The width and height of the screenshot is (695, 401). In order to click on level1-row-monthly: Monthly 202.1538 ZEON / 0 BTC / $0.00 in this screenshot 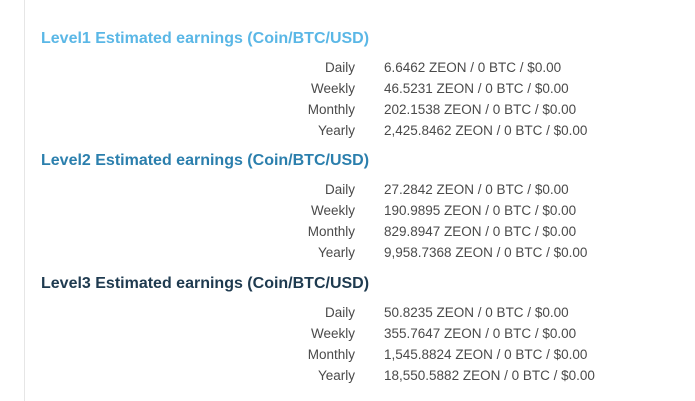, I will do `click(361, 109)`.